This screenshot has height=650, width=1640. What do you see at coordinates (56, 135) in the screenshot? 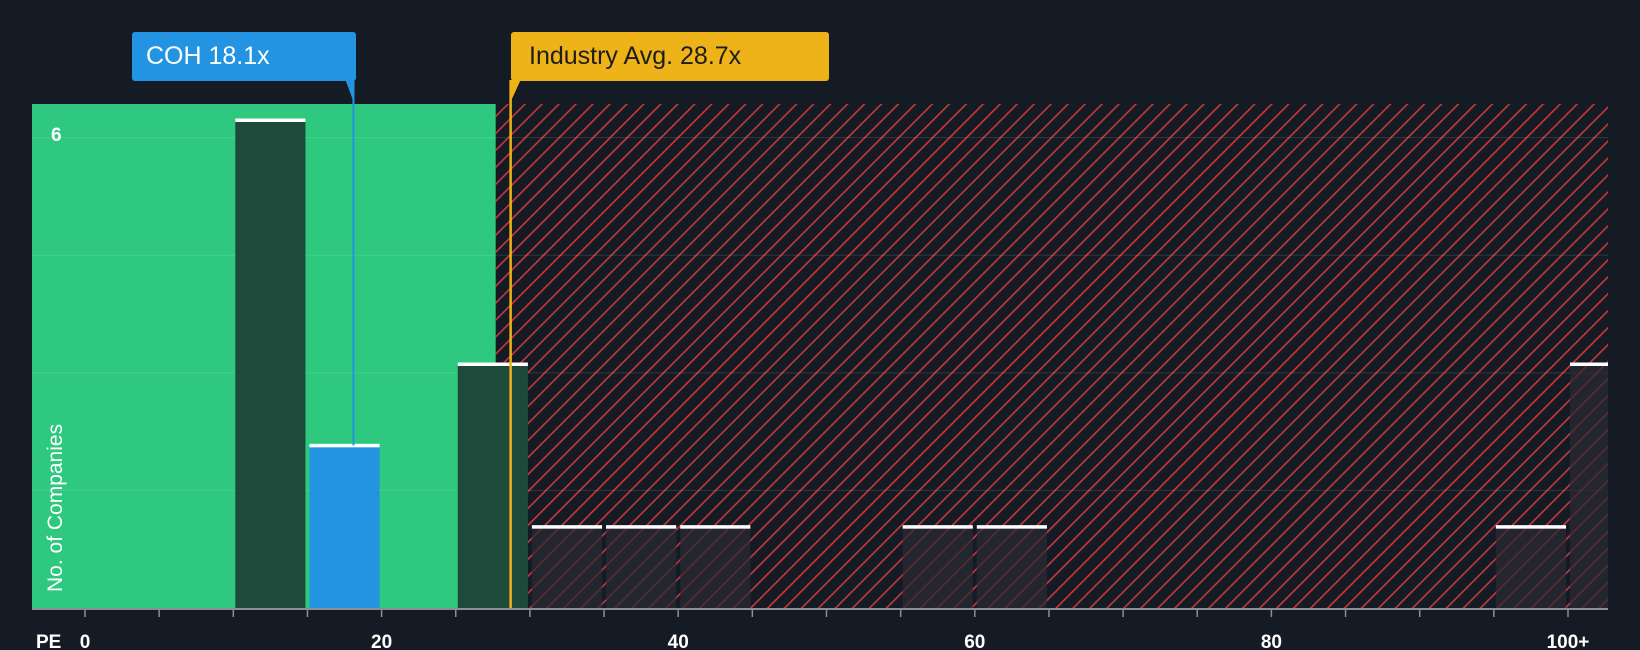
I see `y-tick-label: 6` at bounding box center [56, 135].